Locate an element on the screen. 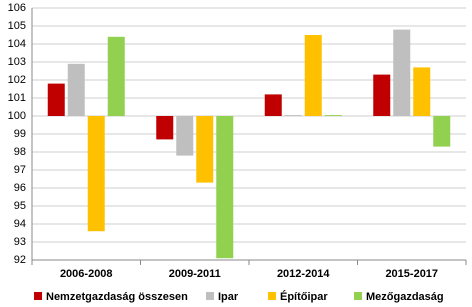 The width and height of the screenshot is (472, 307). legend-label: Ipar is located at coordinates (228, 297).